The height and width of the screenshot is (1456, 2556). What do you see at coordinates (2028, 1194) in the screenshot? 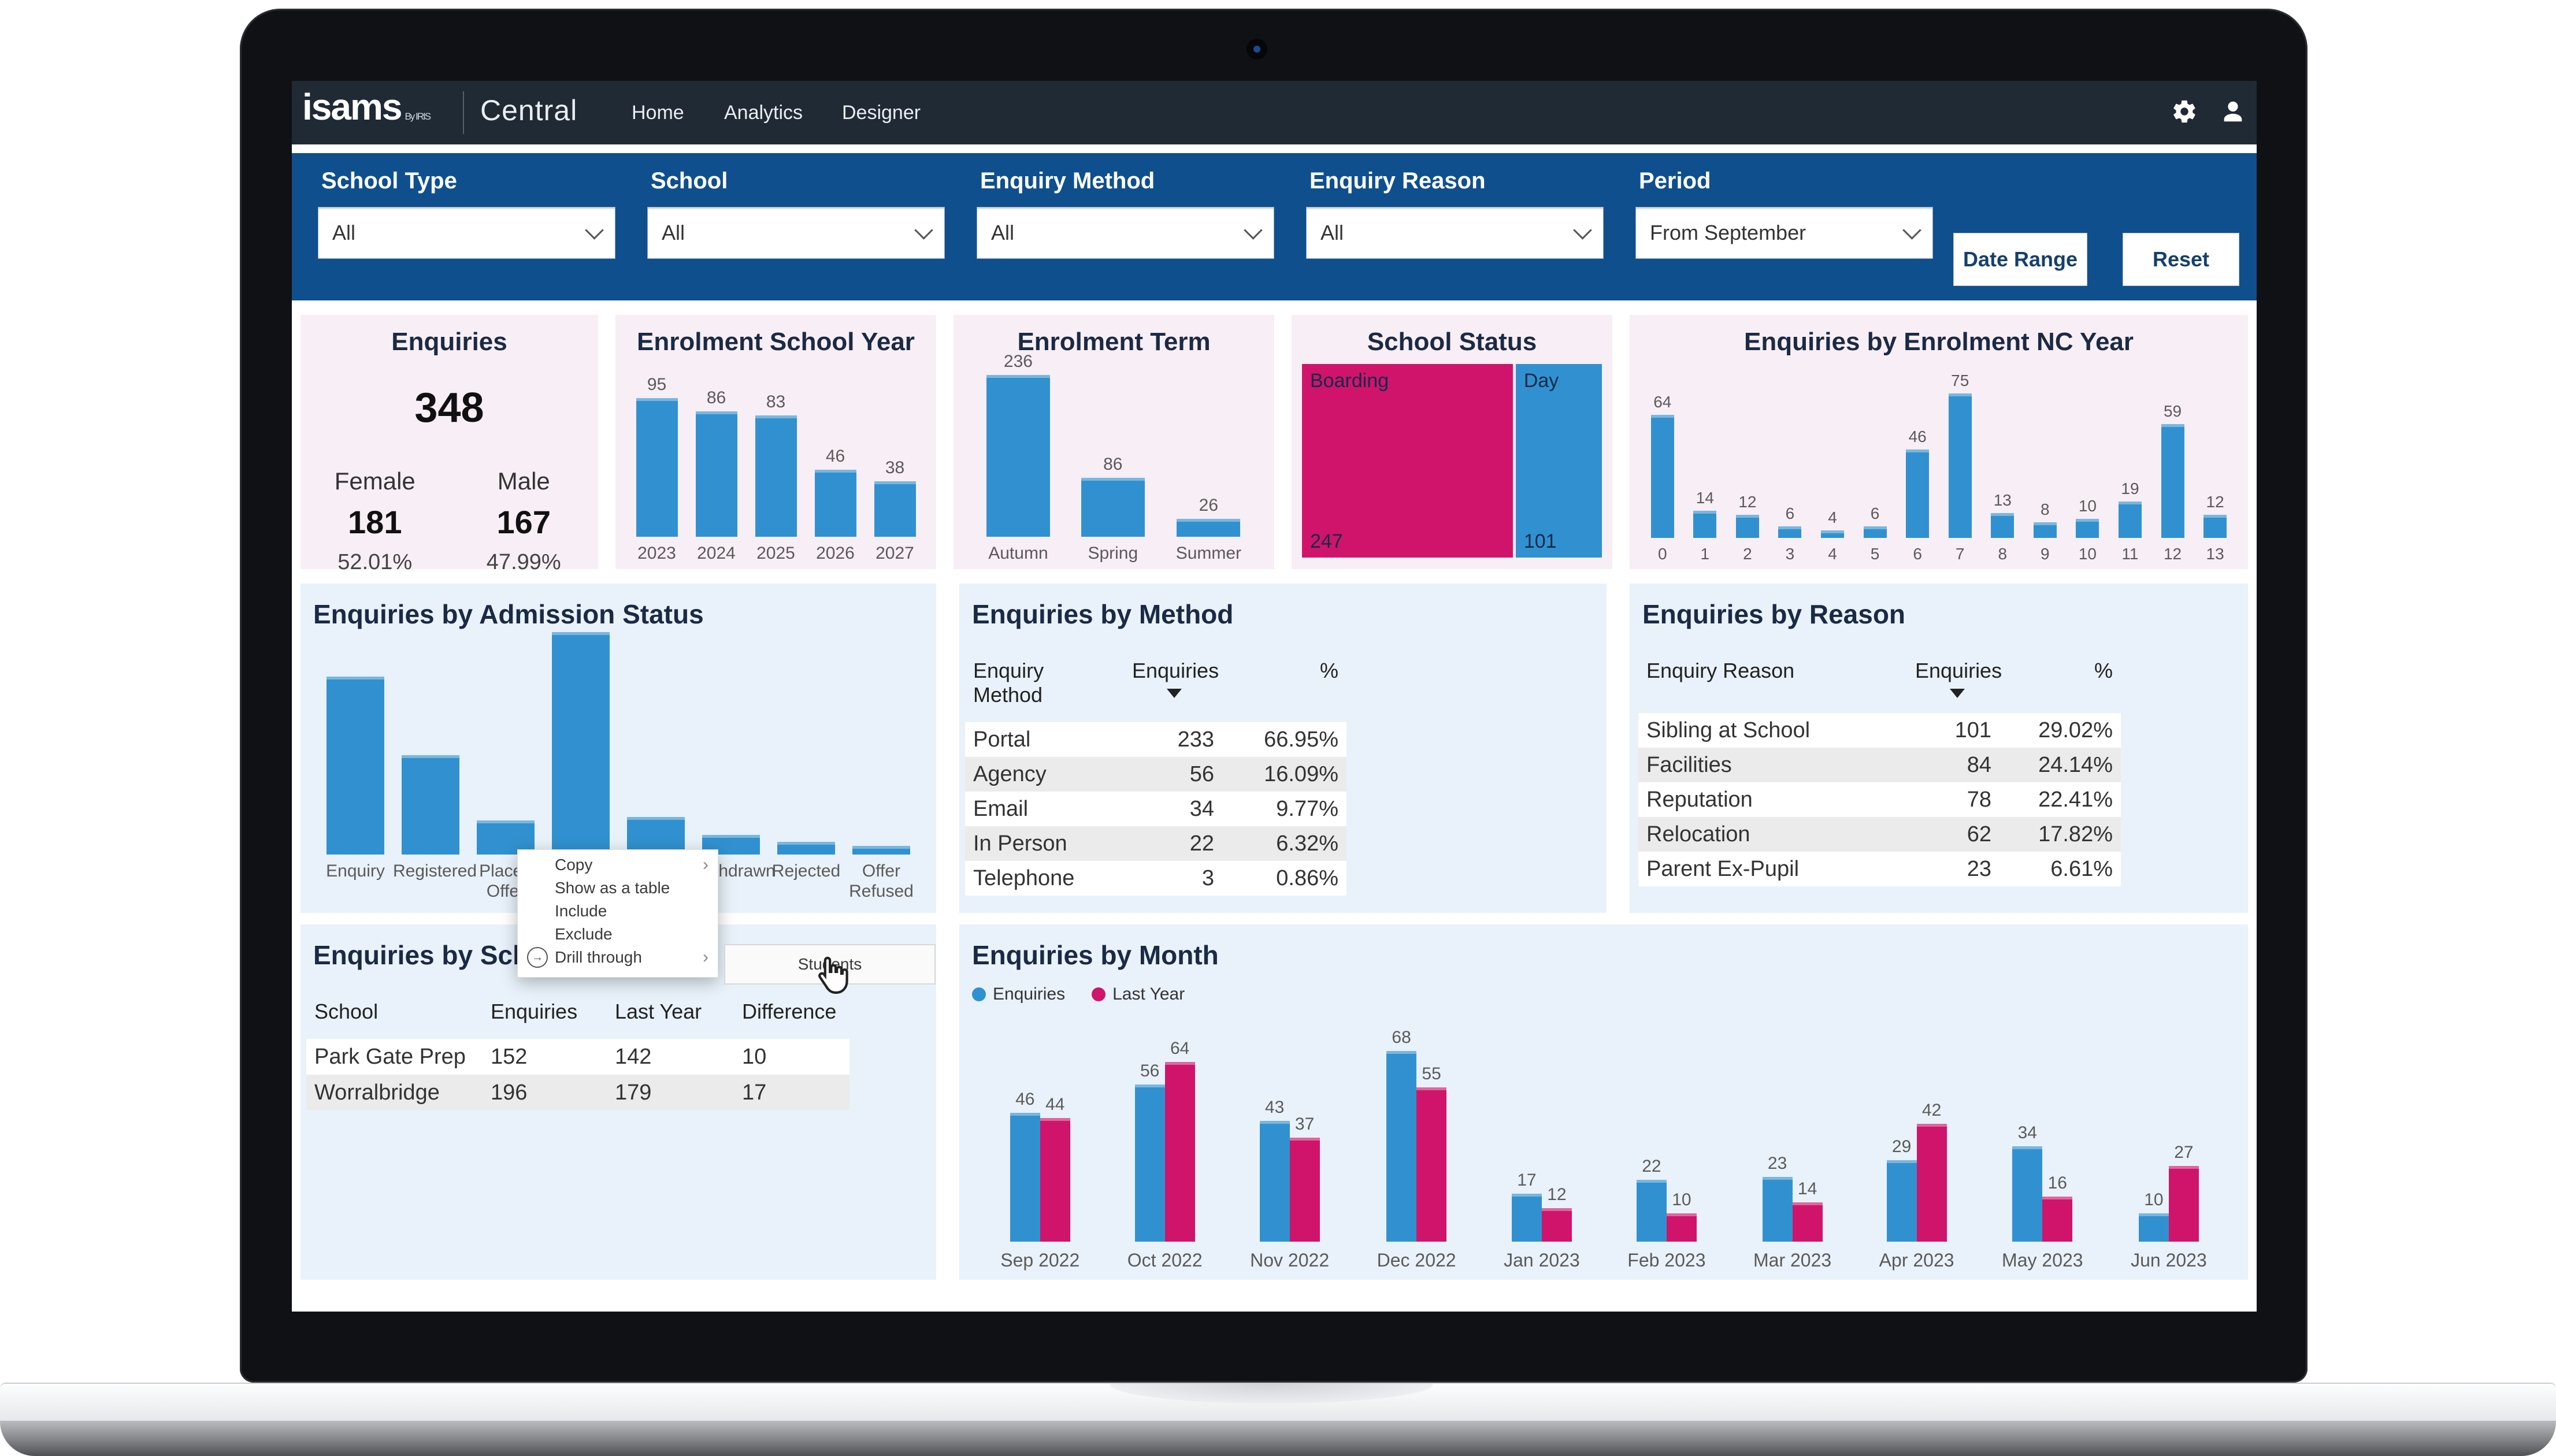
I see `bar-Enquiries-May 2023` at bounding box center [2028, 1194].